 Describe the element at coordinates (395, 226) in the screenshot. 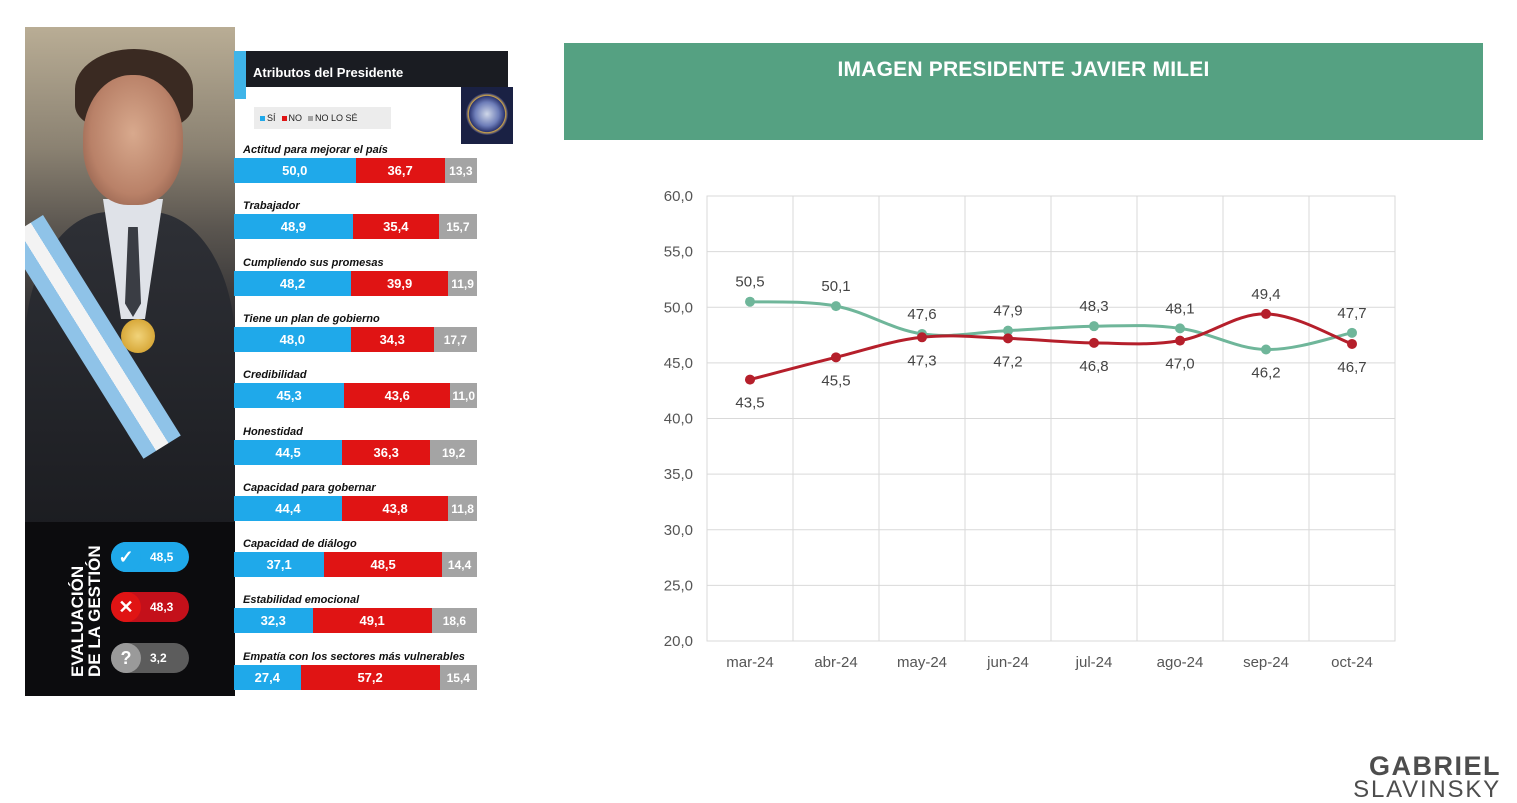

I see `bar-segment-no: 35,4` at that location.